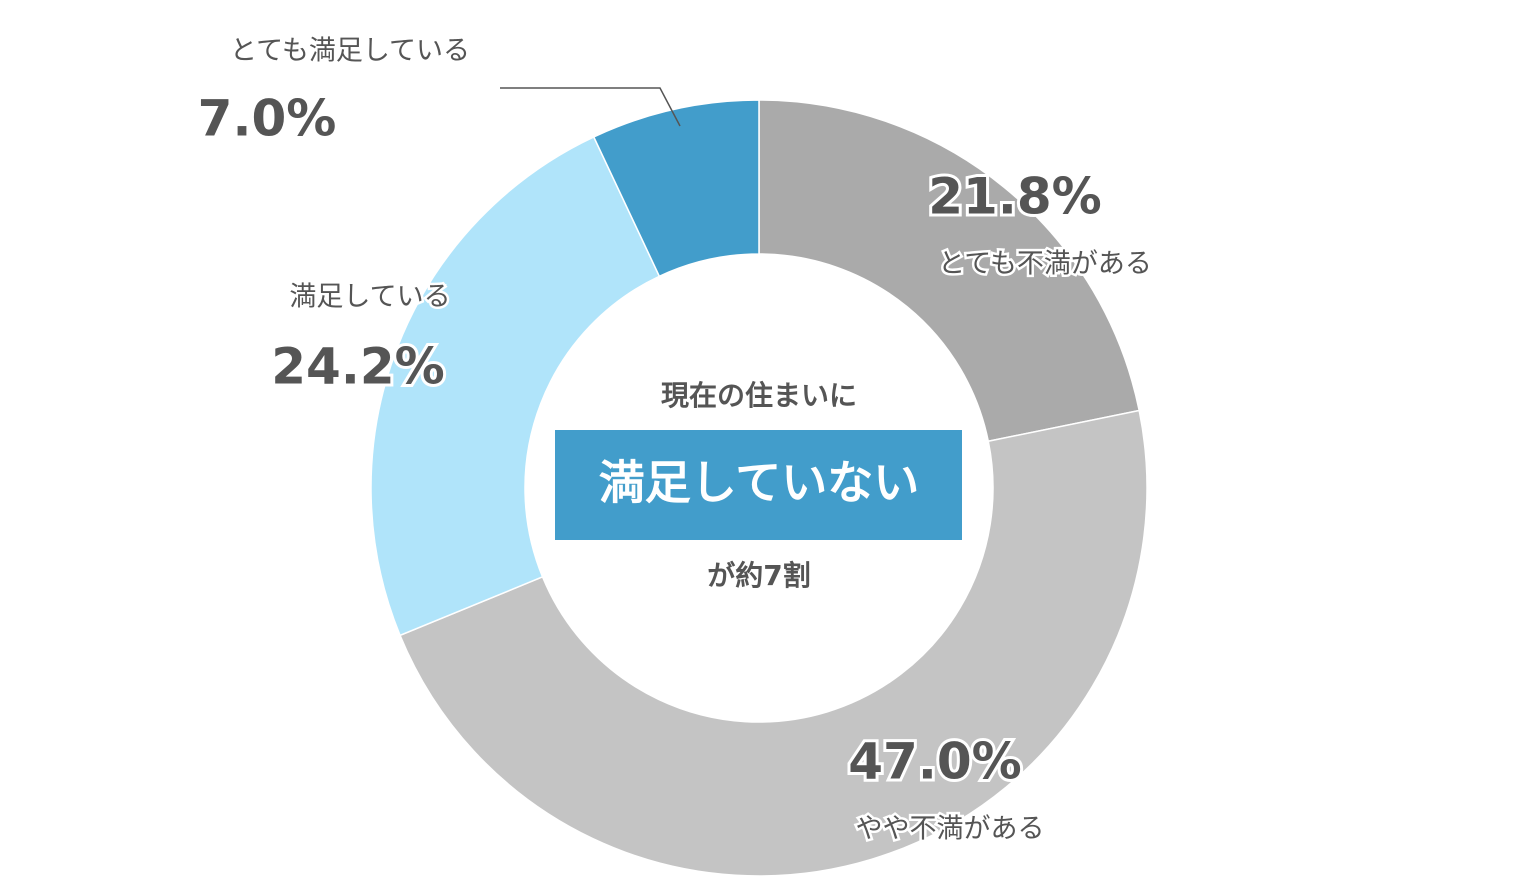  I want to click on highlight-box, so click(758, 485).